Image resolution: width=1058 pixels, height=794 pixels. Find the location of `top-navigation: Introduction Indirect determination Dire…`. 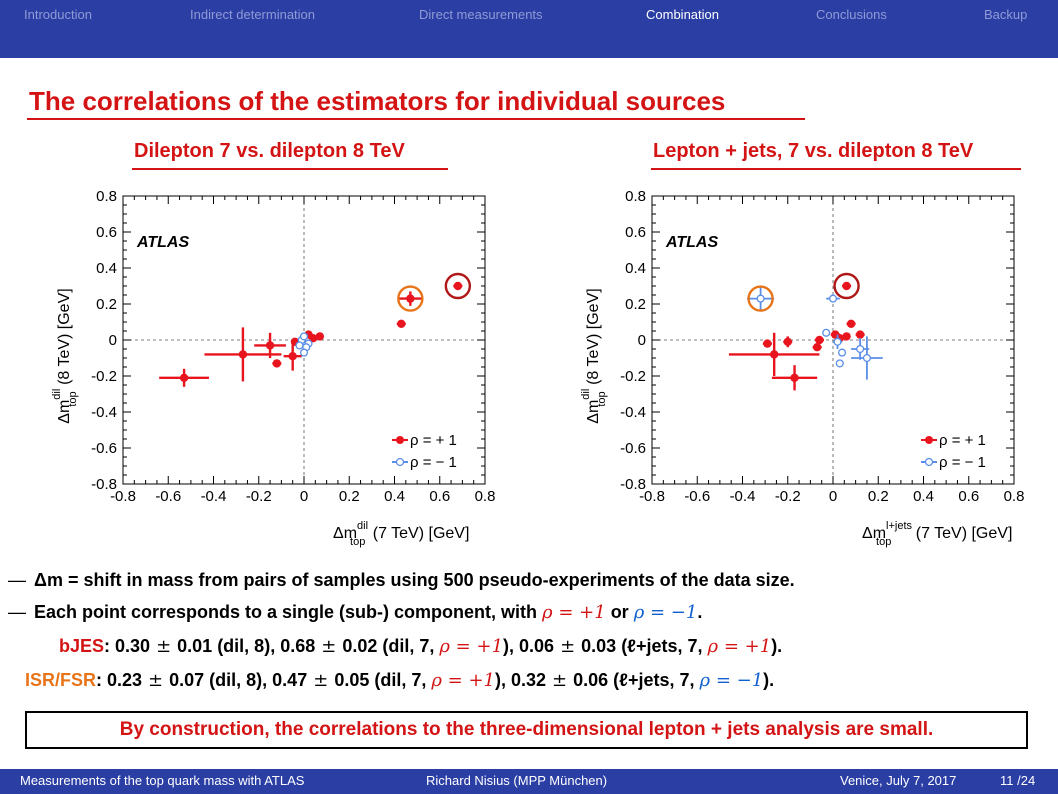

top-navigation: Introduction Indirect determination Dire… is located at coordinates (529, 29).